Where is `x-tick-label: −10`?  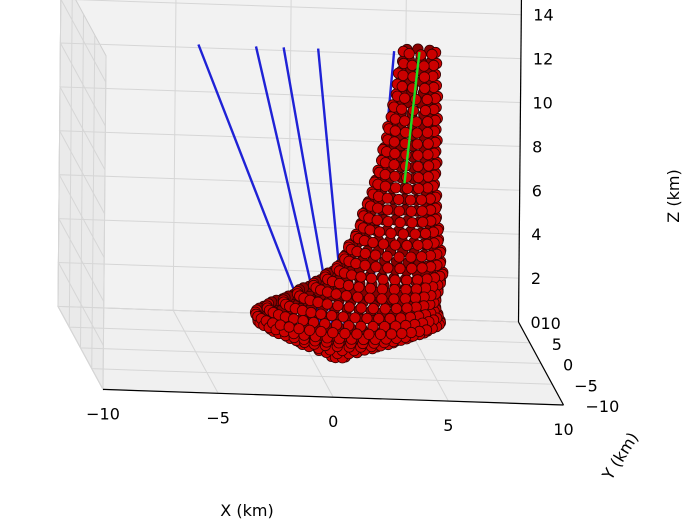
x-tick-label: −10 is located at coordinates (103, 413).